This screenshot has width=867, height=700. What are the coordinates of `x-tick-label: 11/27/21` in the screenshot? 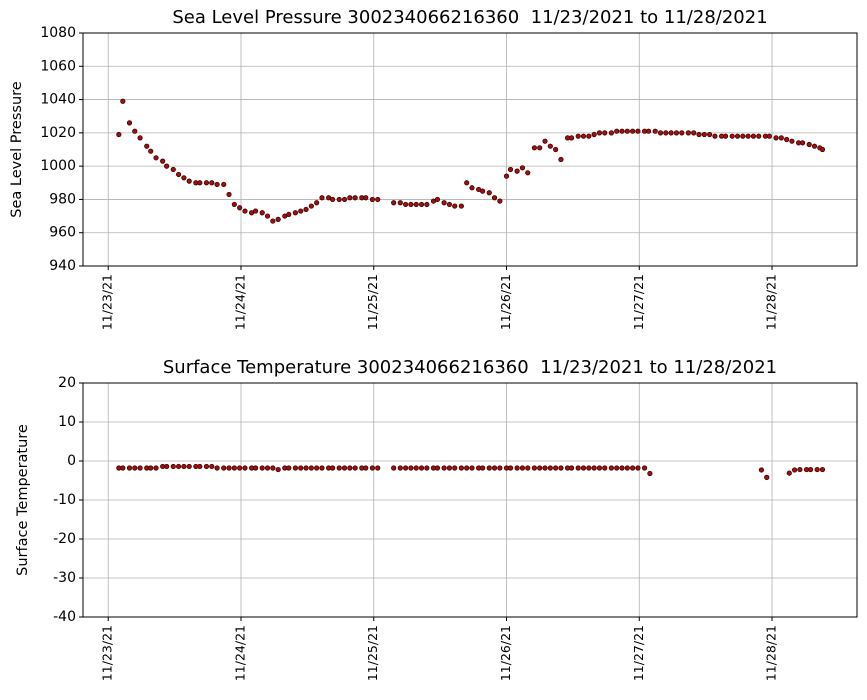 It's located at (638, 302).